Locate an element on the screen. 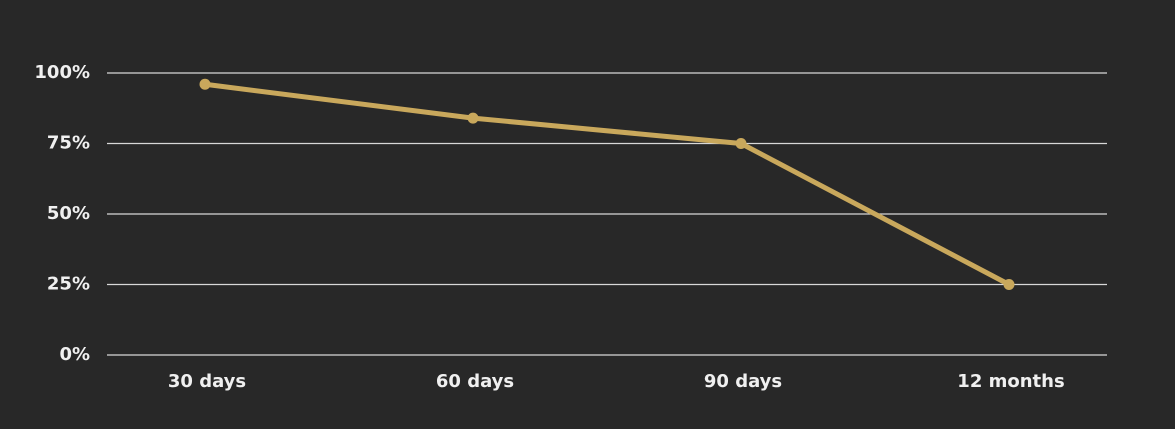 The width and height of the screenshot is (1175, 429). y-tick-label: 25% is located at coordinates (68, 284).